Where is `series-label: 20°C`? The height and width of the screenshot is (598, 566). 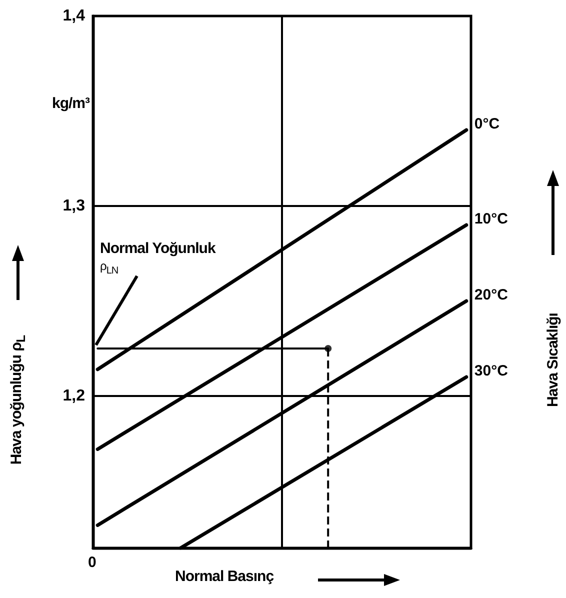
series-label: 20°C is located at coordinates (491, 295).